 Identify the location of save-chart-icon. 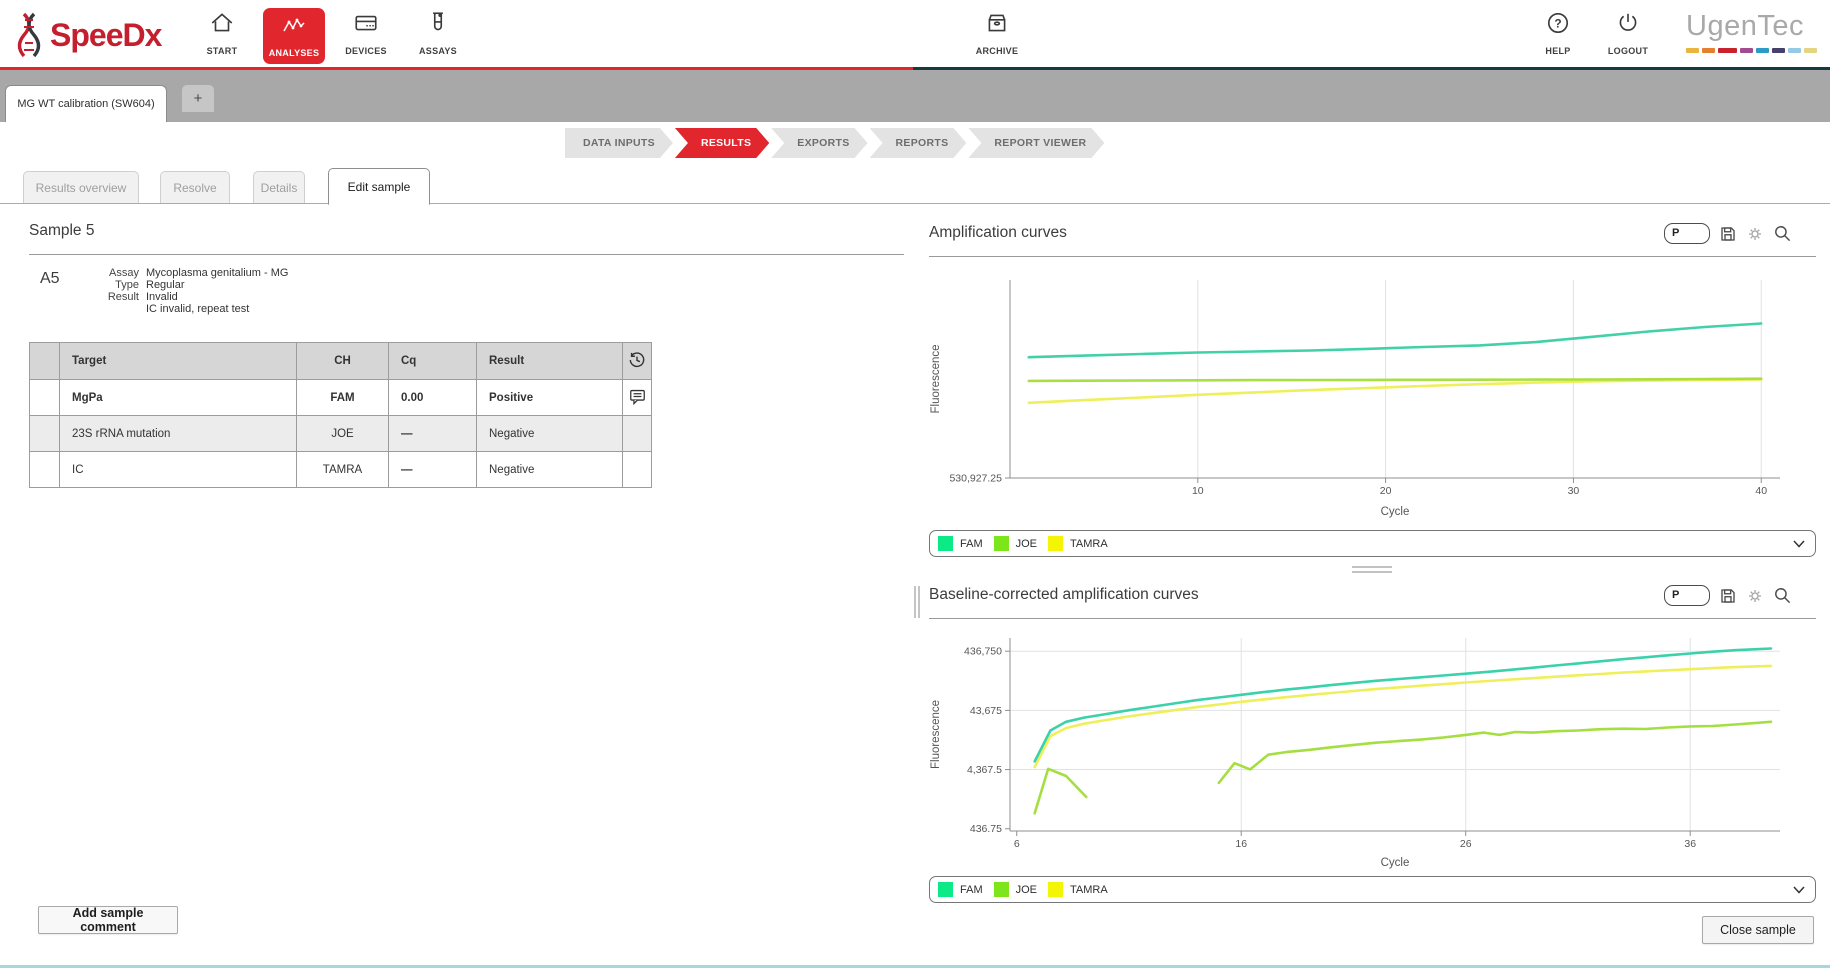
(1728, 234).